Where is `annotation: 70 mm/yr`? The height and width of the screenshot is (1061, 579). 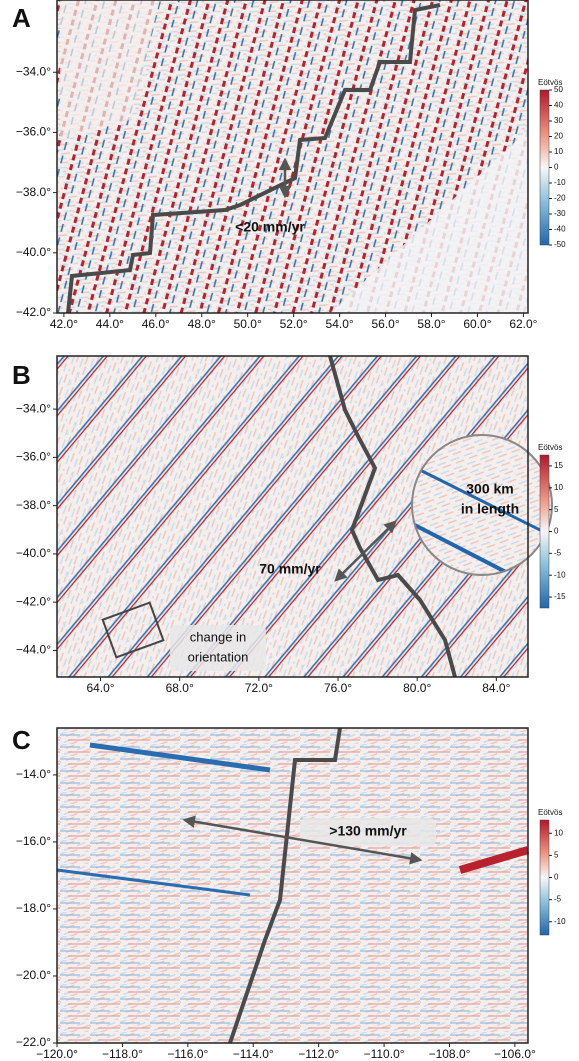 annotation: 70 mm/yr is located at coordinates (290, 569).